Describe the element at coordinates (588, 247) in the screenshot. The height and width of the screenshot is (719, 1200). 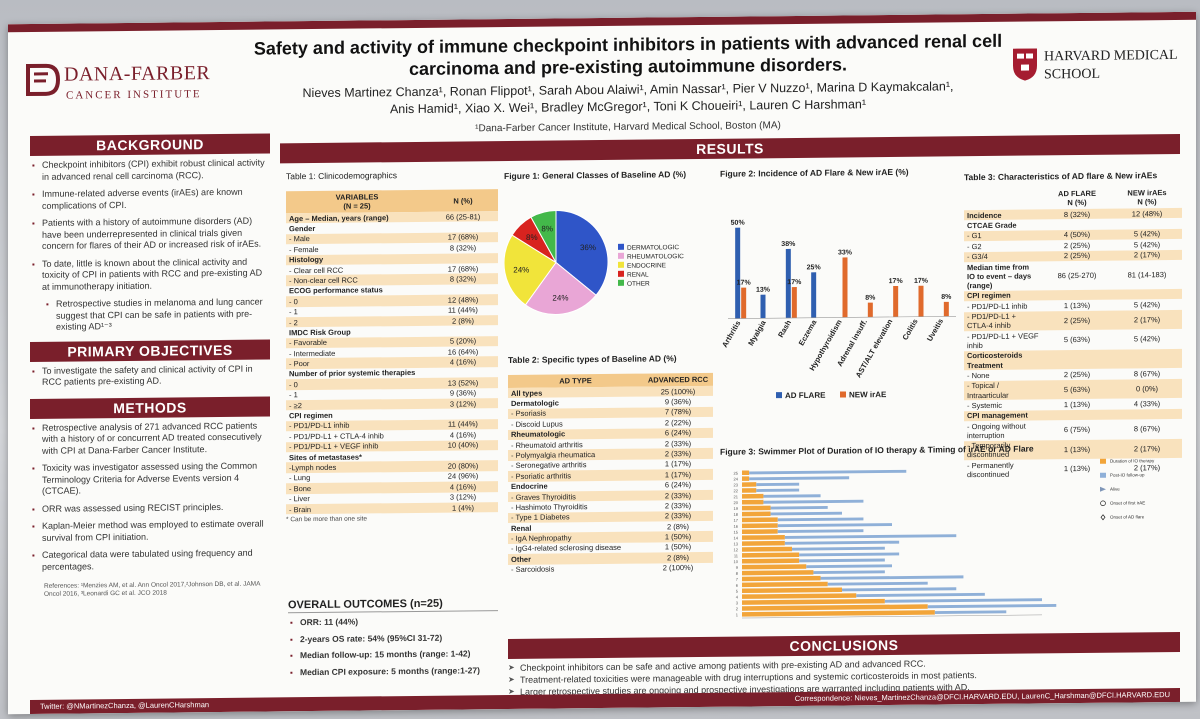
I see `pie-slice-label: 36%` at that location.